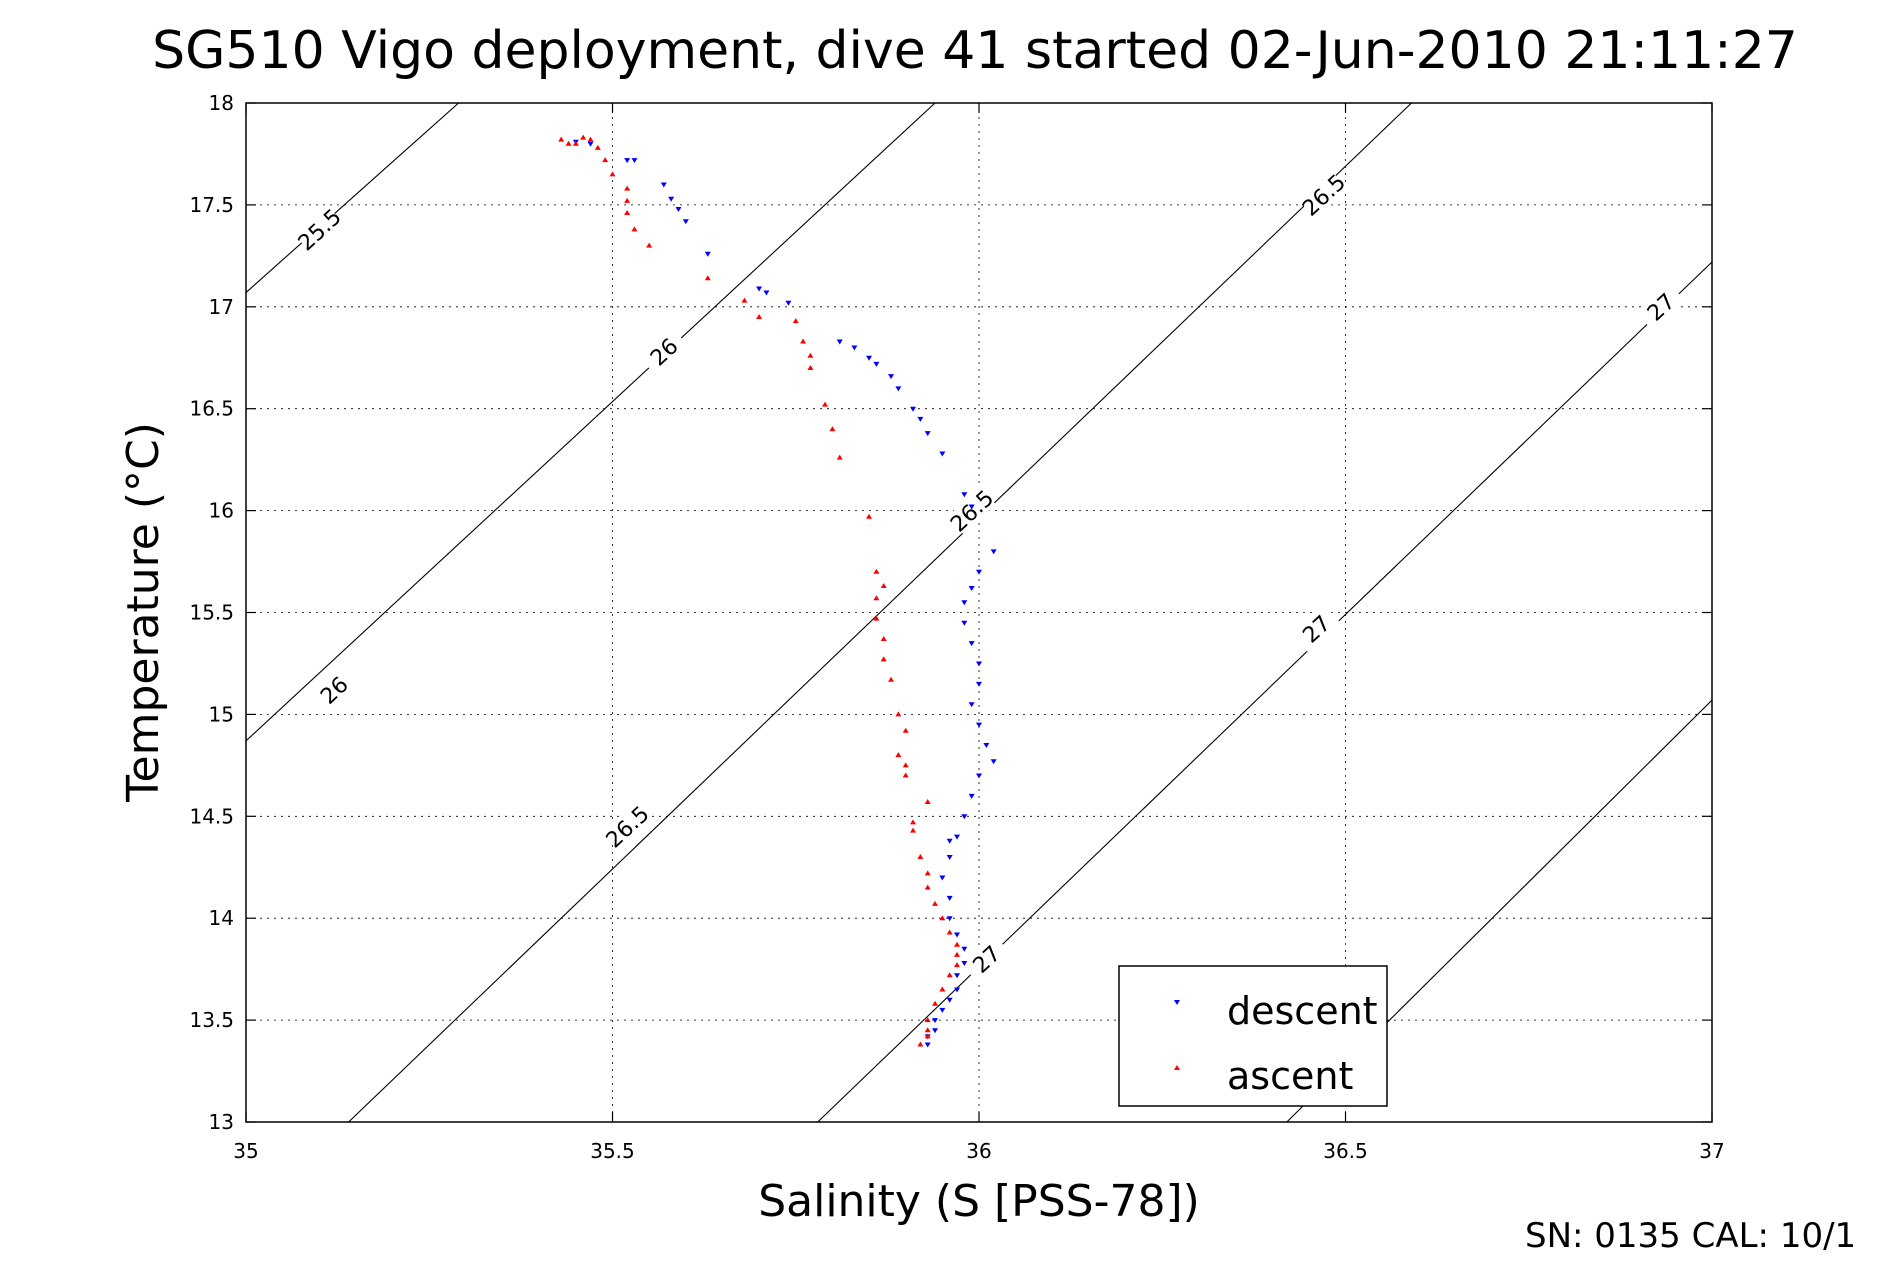 This screenshot has height=1262, width=1891. I want to click on y-tick-label: 18, so click(221, 103).